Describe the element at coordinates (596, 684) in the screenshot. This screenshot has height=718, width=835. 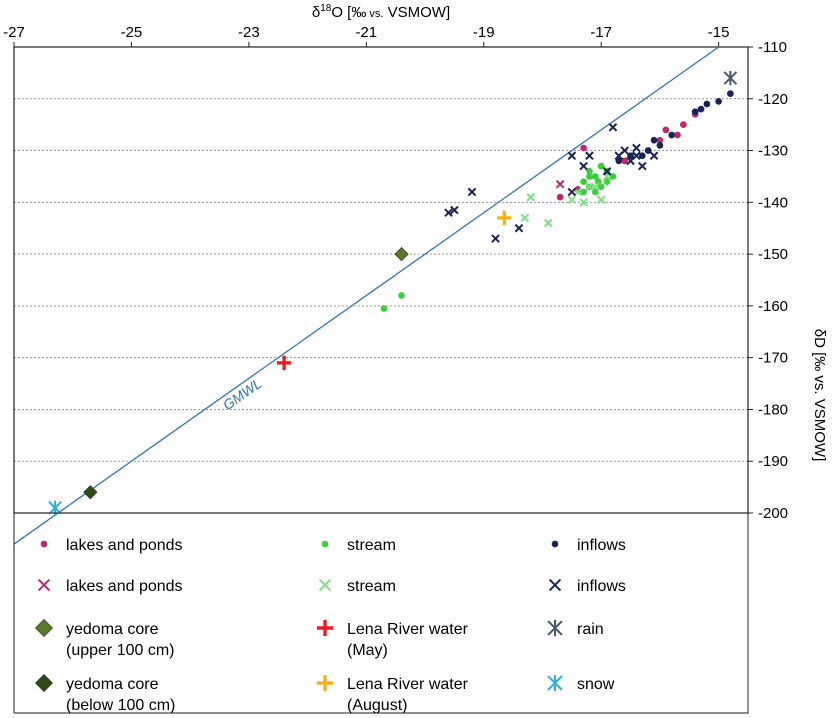
I see `legend-label: snow` at that location.